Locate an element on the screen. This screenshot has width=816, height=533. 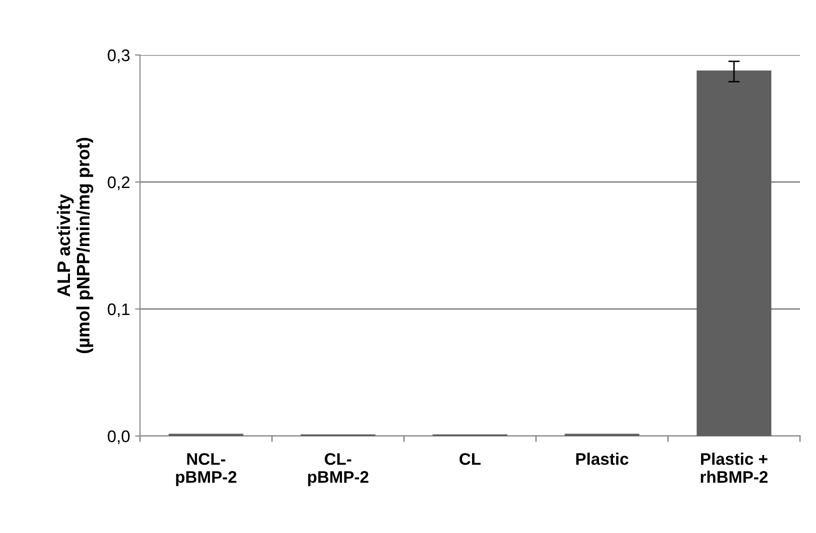
y-tick-label: 0,0 is located at coordinates (119, 437).